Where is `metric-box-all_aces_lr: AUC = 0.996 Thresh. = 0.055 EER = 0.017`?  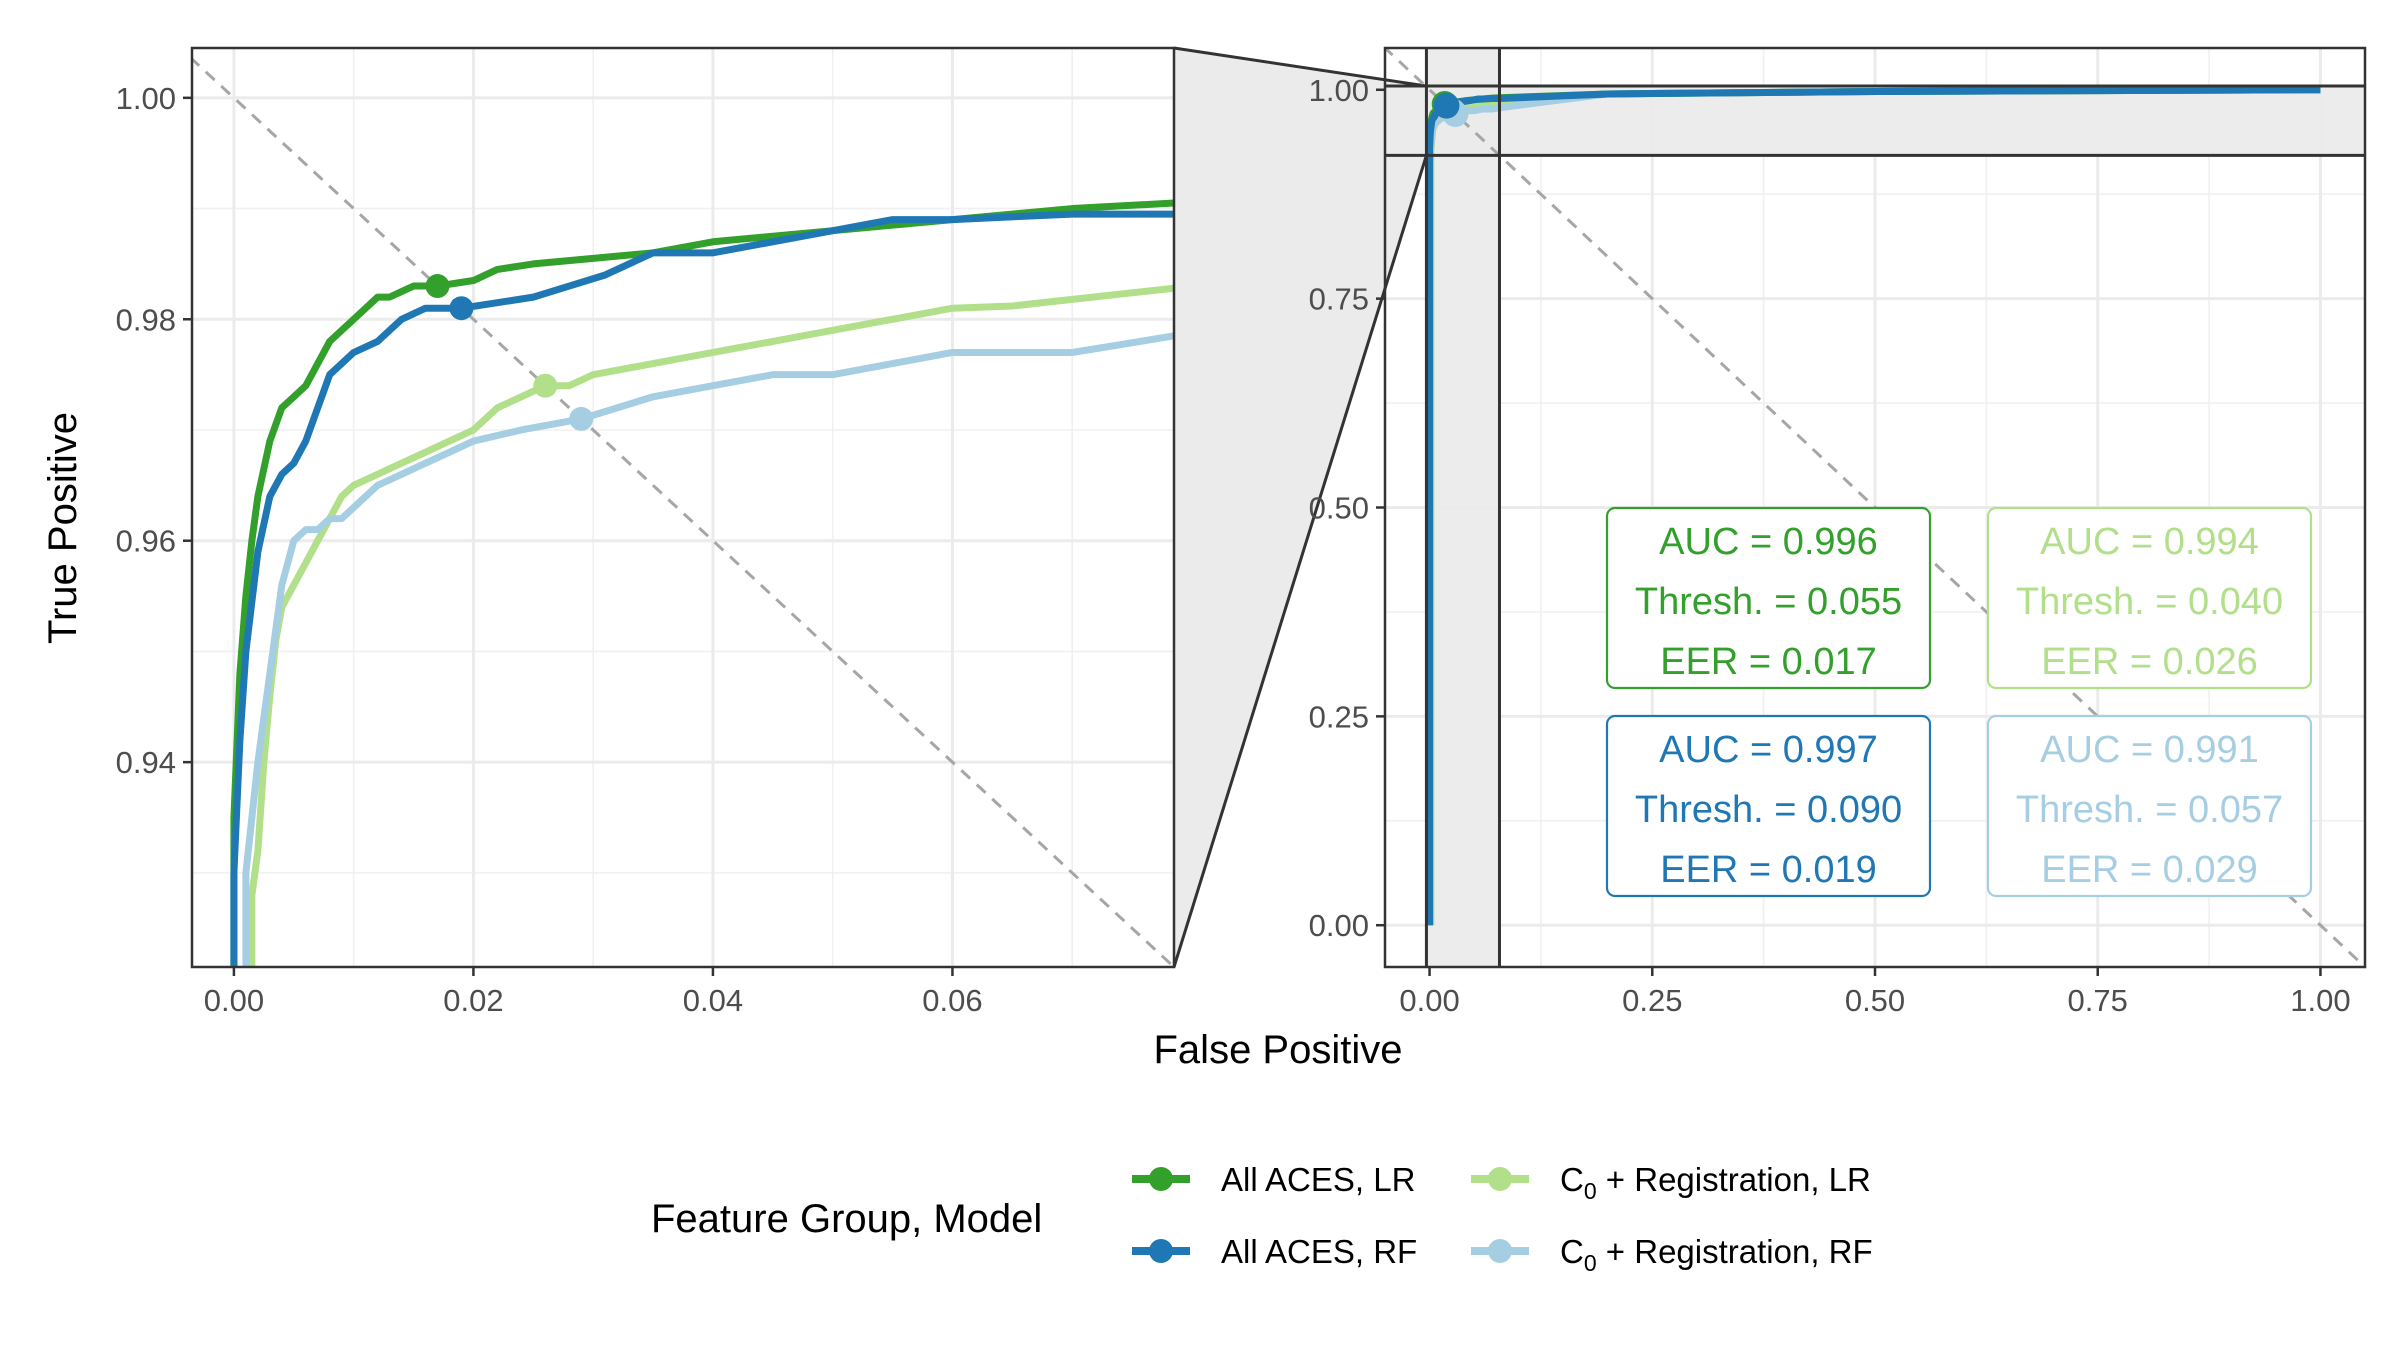 metric-box-all_aces_lr: AUC = 0.996 Thresh. = 0.055 EER = 0.017 is located at coordinates (1768, 598).